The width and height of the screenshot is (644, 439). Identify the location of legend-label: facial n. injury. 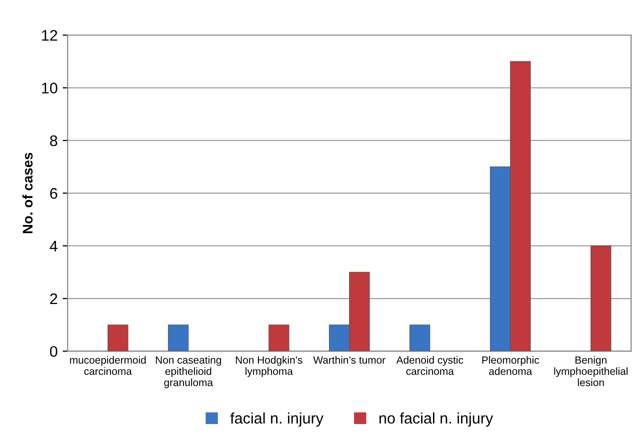
(277, 419).